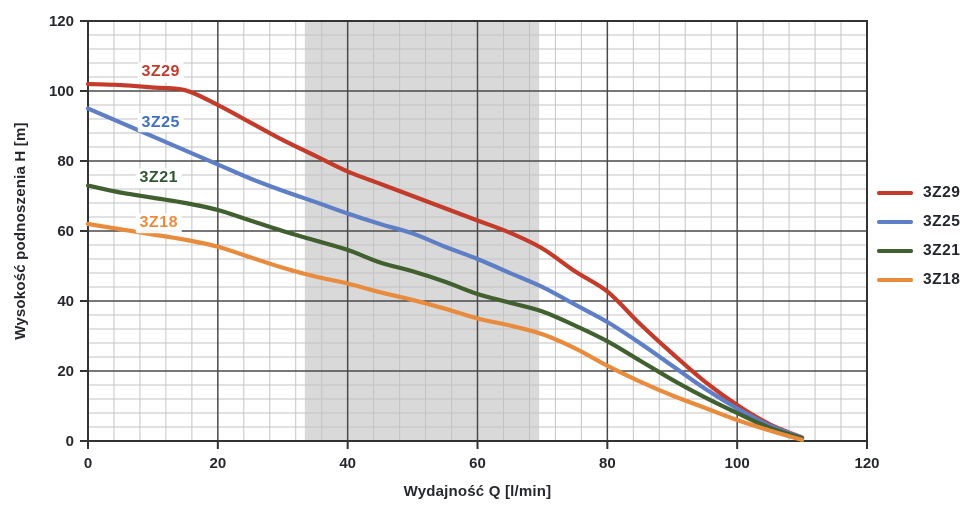 The image size is (974, 522). What do you see at coordinates (895, 192) in the screenshot?
I see `legend-swatch-3Z29` at bounding box center [895, 192].